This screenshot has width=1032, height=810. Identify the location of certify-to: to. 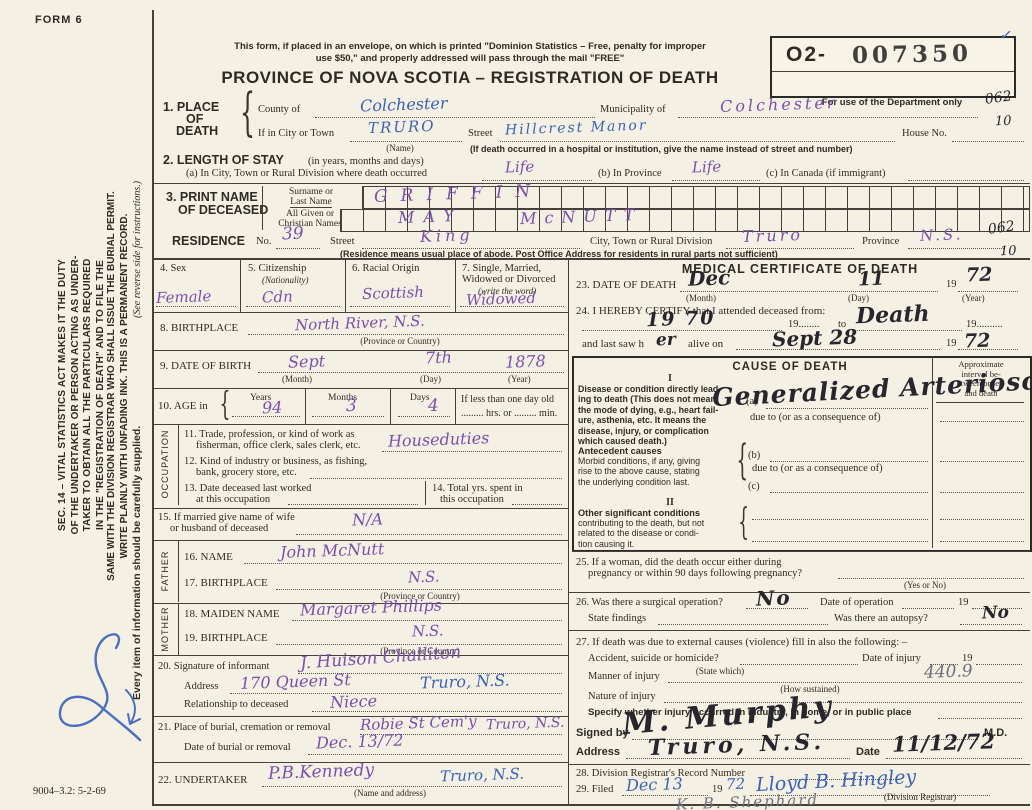
(842, 324).